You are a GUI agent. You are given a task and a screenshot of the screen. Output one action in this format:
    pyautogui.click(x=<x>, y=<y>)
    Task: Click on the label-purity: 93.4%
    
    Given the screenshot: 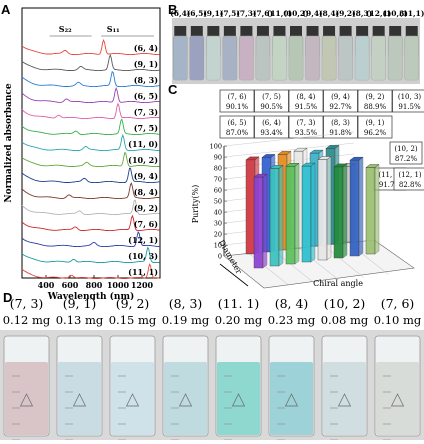 What is the action you would take?
    pyautogui.click(x=271, y=133)
    